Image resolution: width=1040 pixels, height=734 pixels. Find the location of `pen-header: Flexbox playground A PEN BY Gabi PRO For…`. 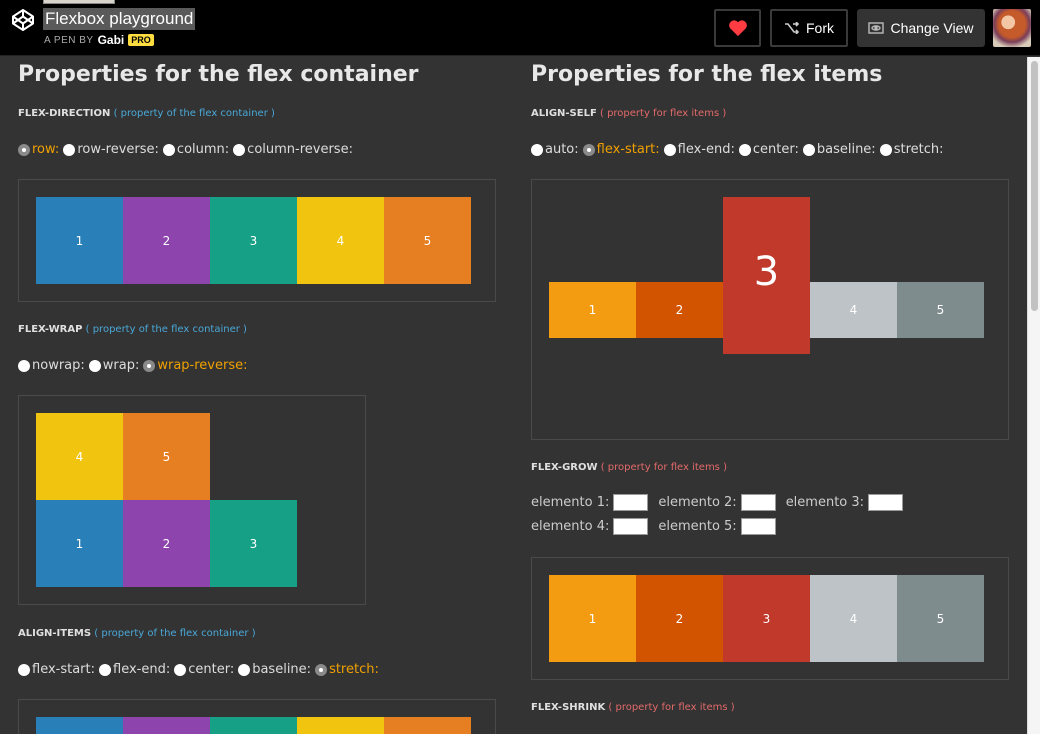

pen-header: Flexbox playground A PEN BY Gabi PRO For… is located at coordinates (520, 28).